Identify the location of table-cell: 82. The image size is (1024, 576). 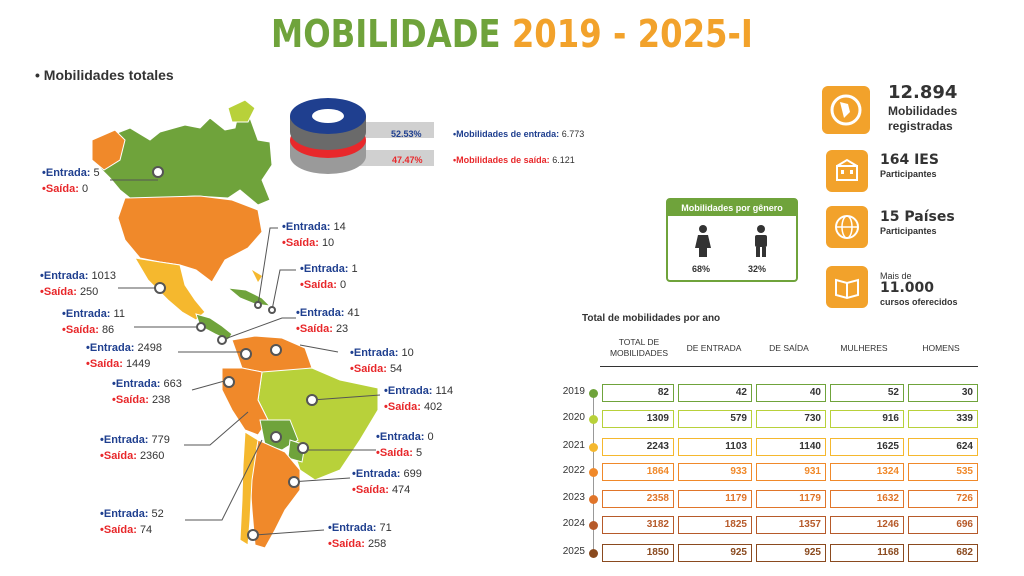
(638, 393).